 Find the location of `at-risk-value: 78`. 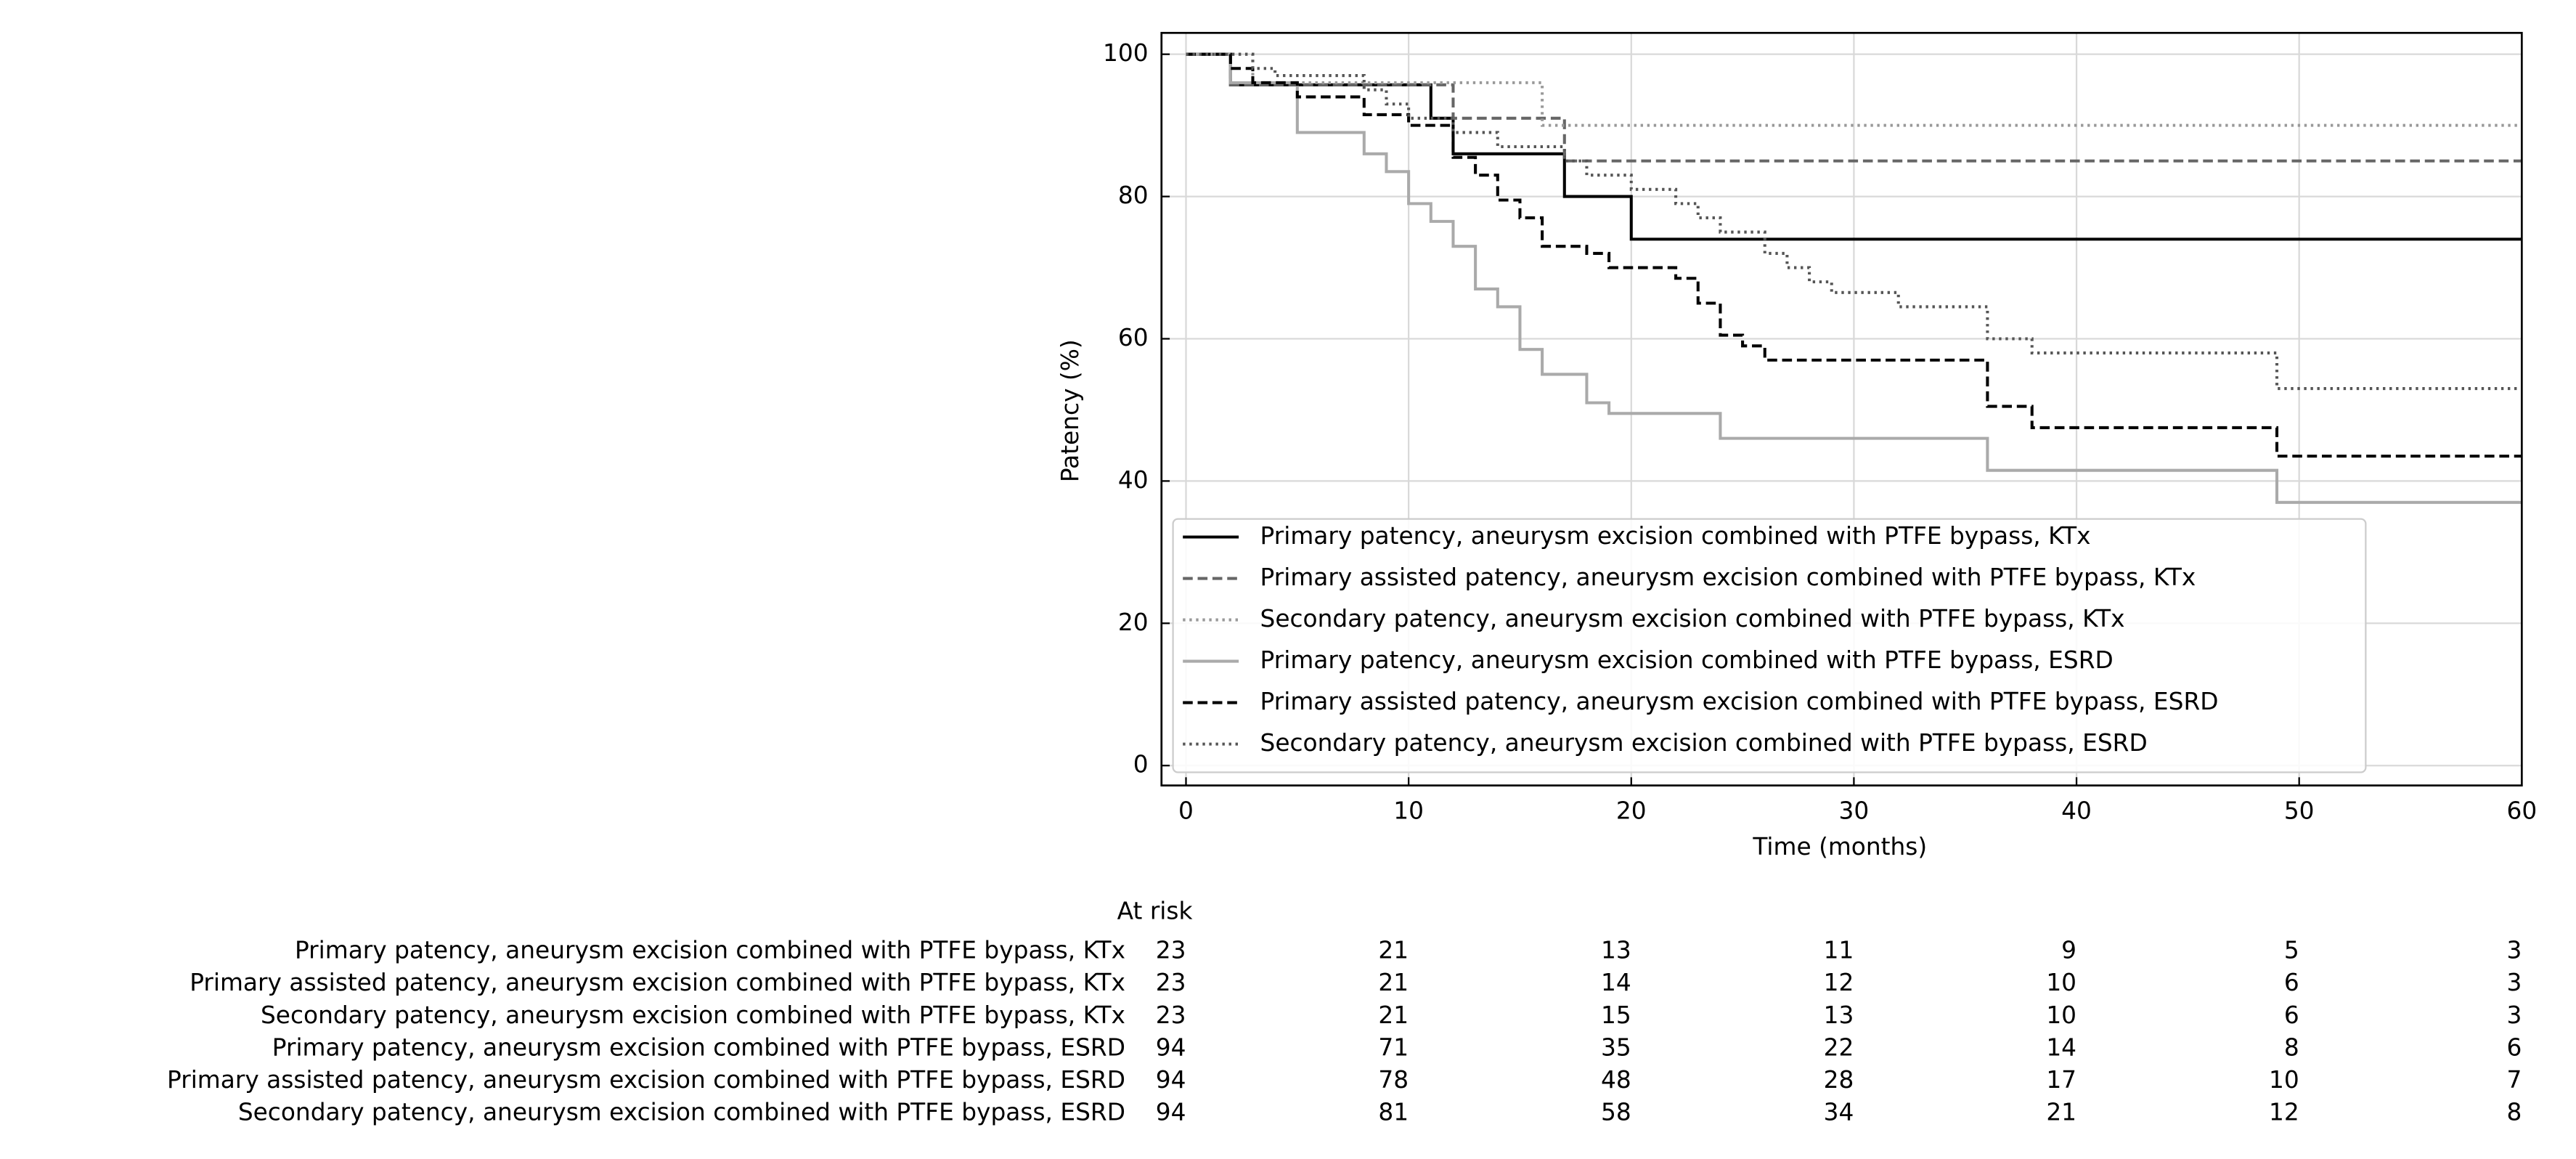

at-risk-value: 78 is located at coordinates (1393, 1080).